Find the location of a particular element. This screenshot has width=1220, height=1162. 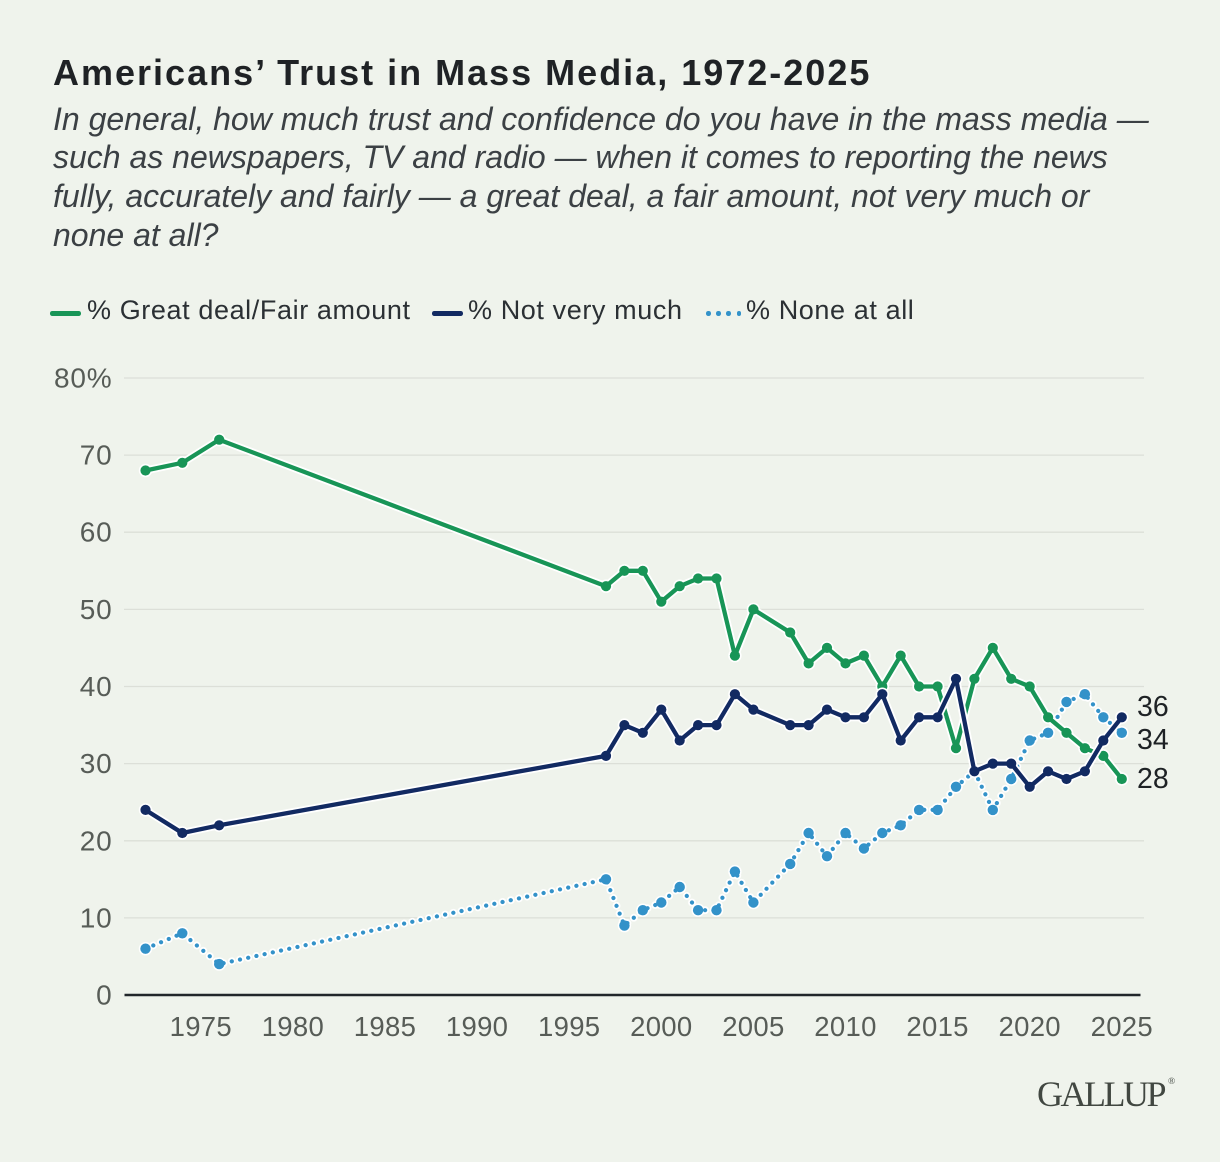

svg-text: 1990 is located at coordinates (477, 1026).